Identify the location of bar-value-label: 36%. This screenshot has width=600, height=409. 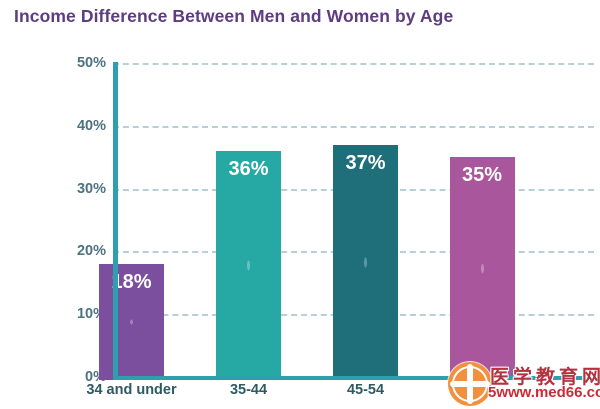
(248, 168).